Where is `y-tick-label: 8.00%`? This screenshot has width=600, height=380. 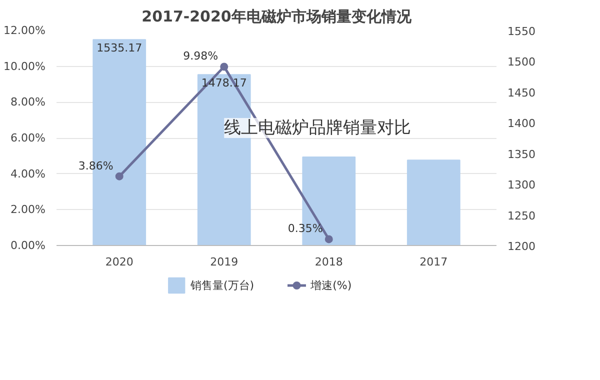 y-tick-label: 8.00% is located at coordinates (28, 102).